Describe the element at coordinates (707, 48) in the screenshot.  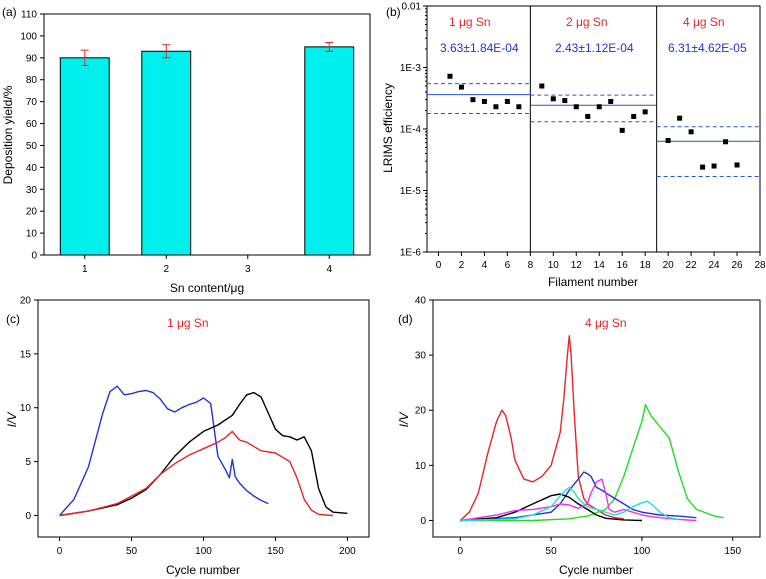
I see `group-3-stat: 6.31±4.62E-05` at that location.